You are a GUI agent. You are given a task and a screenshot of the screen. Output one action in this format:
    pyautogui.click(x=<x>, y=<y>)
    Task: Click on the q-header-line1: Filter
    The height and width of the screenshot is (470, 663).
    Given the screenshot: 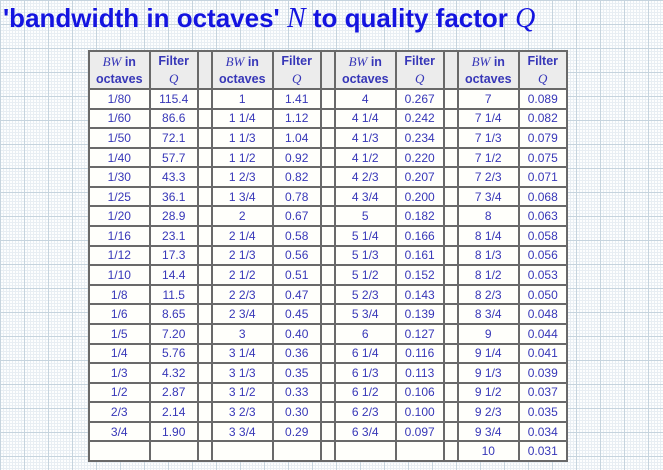 What is the action you would take?
    pyautogui.click(x=173, y=60)
    